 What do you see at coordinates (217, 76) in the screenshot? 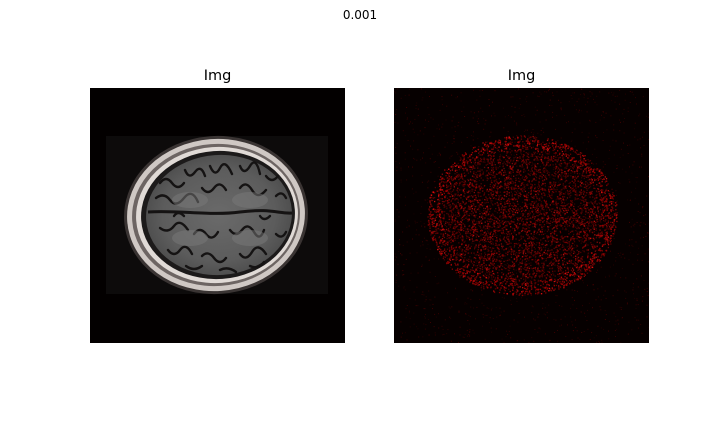
I see `left-panel-title: Img` at bounding box center [217, 76].